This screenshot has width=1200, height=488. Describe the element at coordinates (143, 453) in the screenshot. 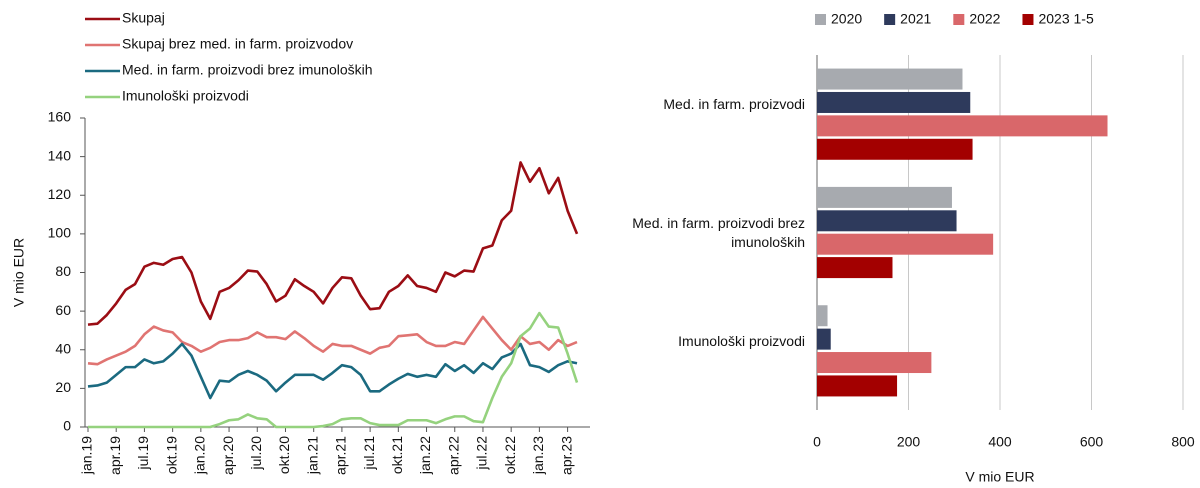

I see `x-tick-label: jul.19` at that location.